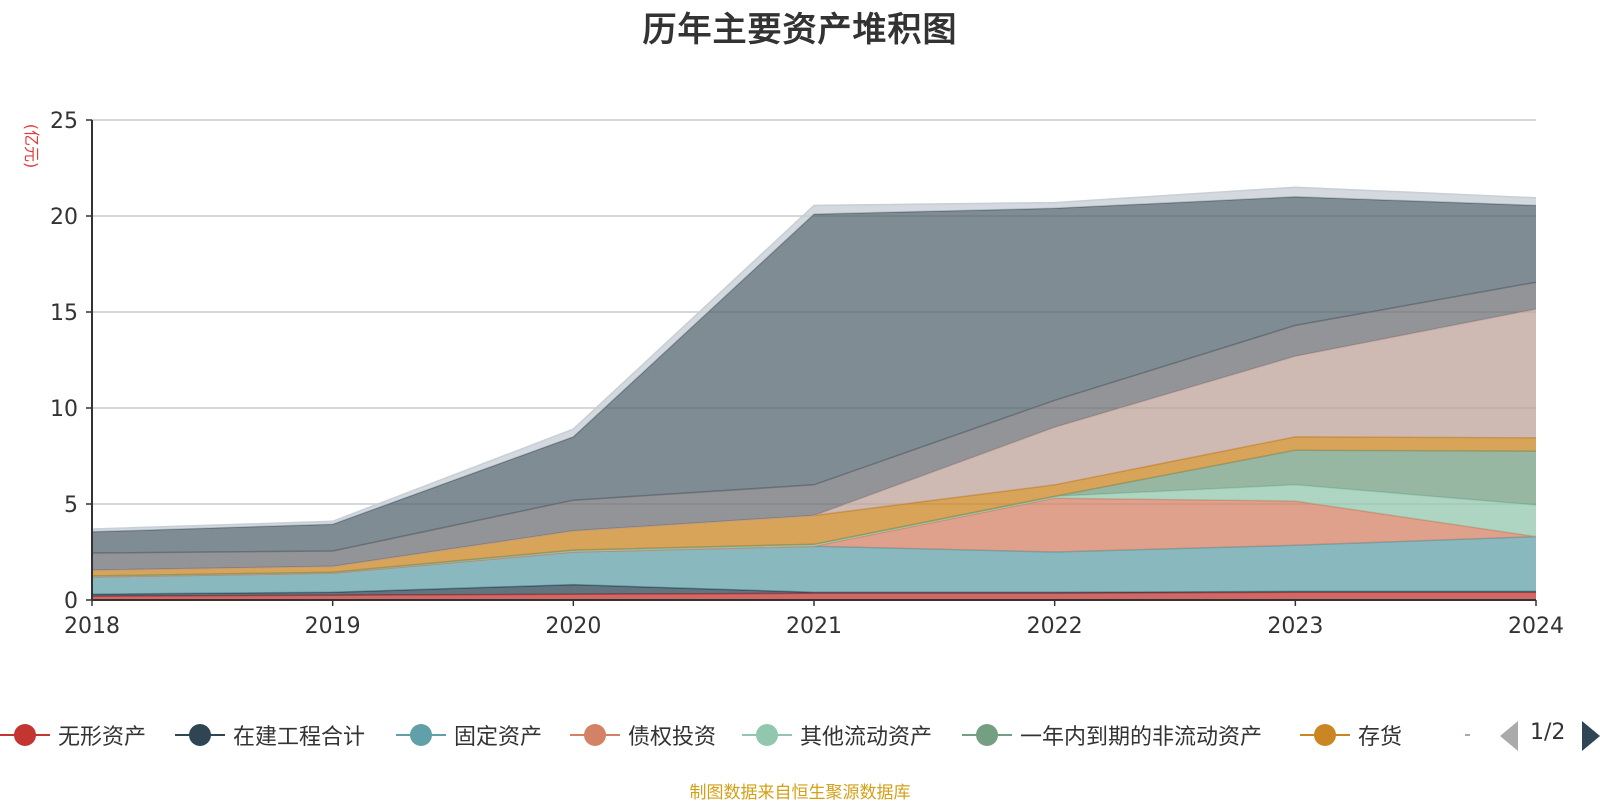 Image resolution: width=1600 pixels, height=803 pixels. Describe the element at coordinates (1380, 737) in the screenshot. I see `legend-label: 存货` at that location.